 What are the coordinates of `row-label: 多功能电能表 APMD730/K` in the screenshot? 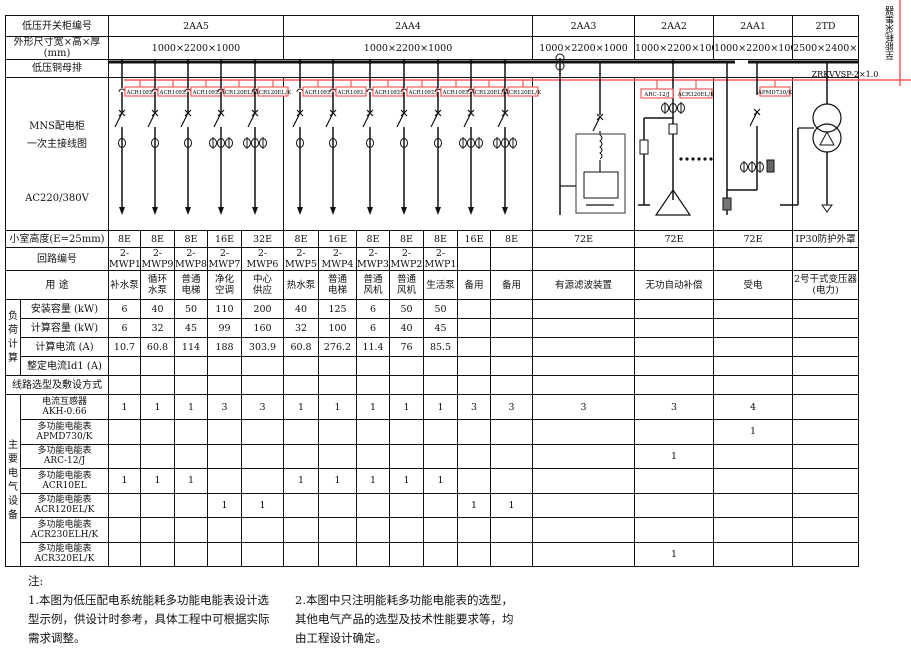 It's located at (64, 432).